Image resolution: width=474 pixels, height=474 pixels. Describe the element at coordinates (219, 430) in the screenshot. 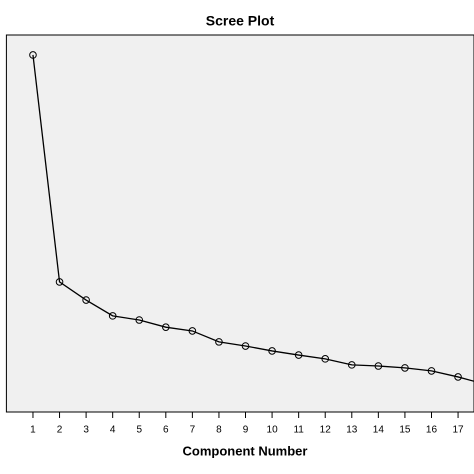

I see `x-tick-label: 8` at that location.